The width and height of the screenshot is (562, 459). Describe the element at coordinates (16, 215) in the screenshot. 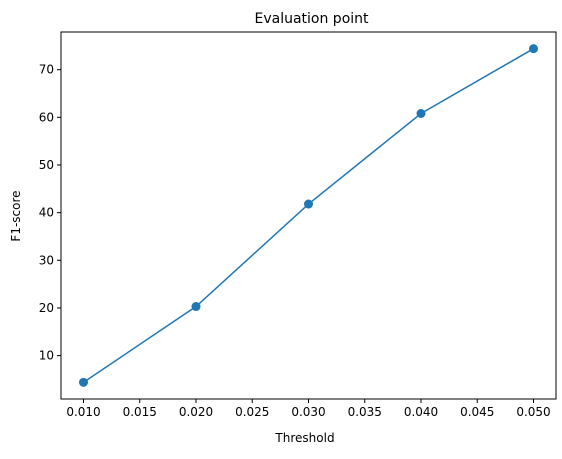

I see `y-axis-label: F1-score` at that location.